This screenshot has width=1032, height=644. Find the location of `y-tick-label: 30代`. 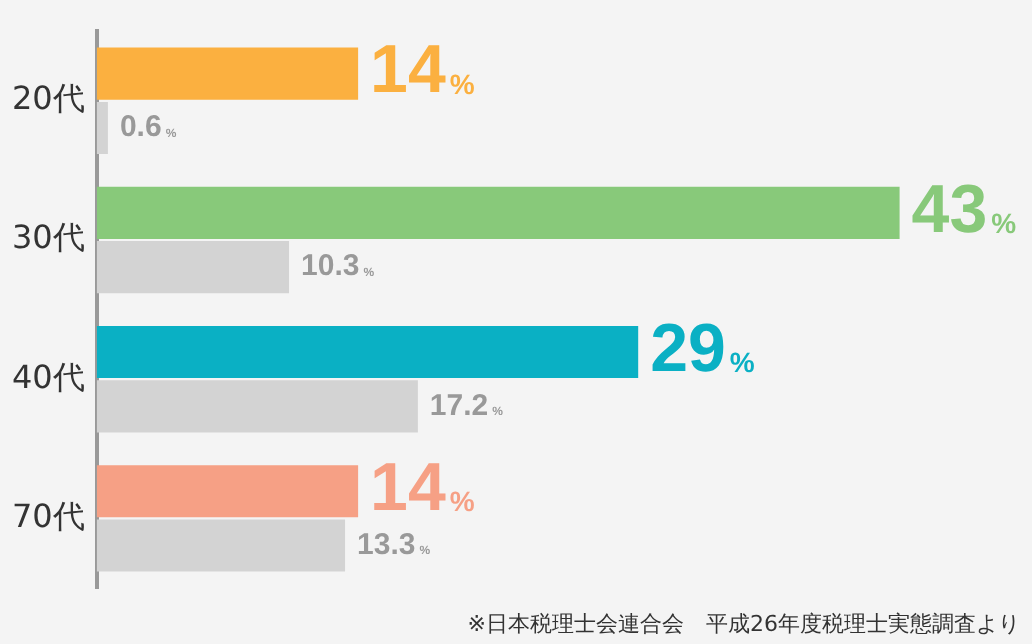

y-tick-label: 30代 is located at coordinates (48, 237).